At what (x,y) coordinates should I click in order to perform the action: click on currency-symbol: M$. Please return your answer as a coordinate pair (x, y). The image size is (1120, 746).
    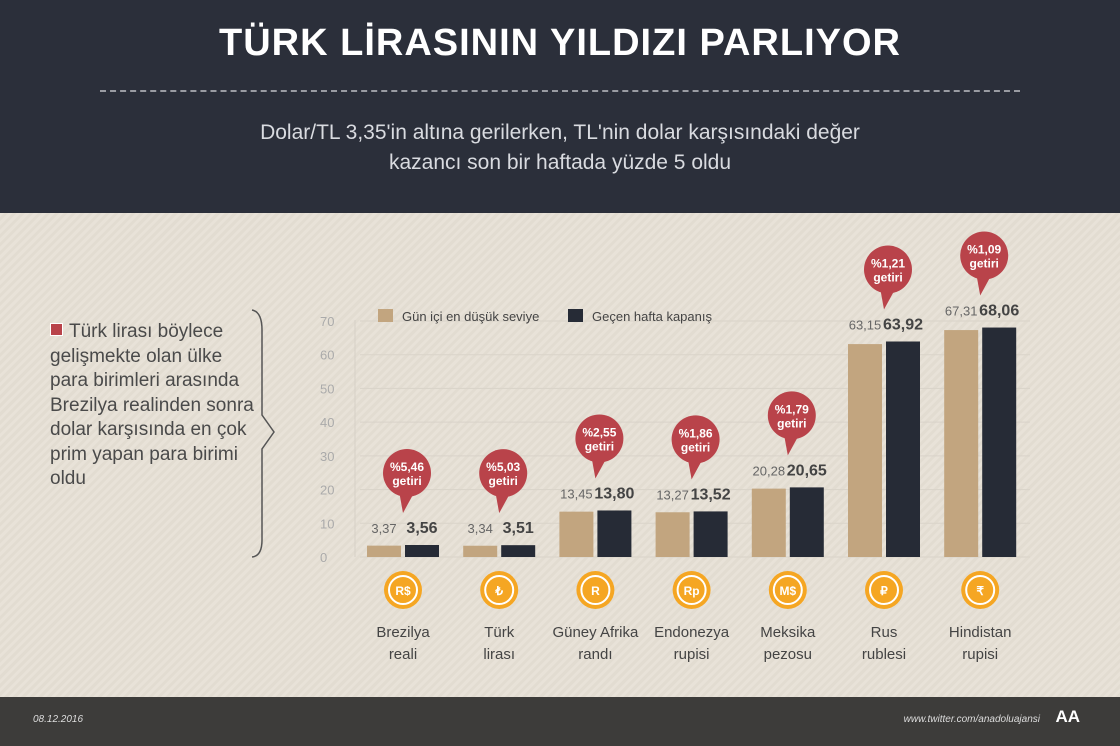
    Looking at the image, I should click on (787, 591).